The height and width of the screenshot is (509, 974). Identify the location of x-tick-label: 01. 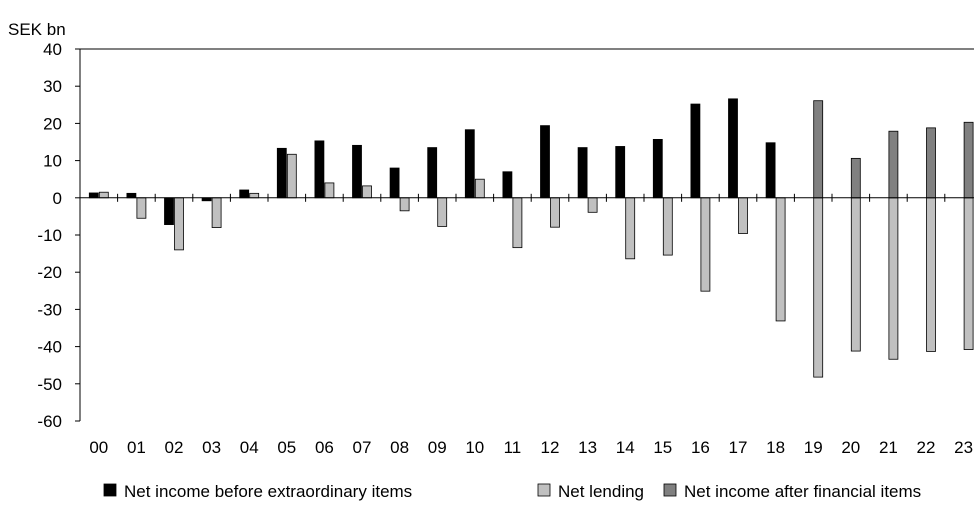
(136, 447).